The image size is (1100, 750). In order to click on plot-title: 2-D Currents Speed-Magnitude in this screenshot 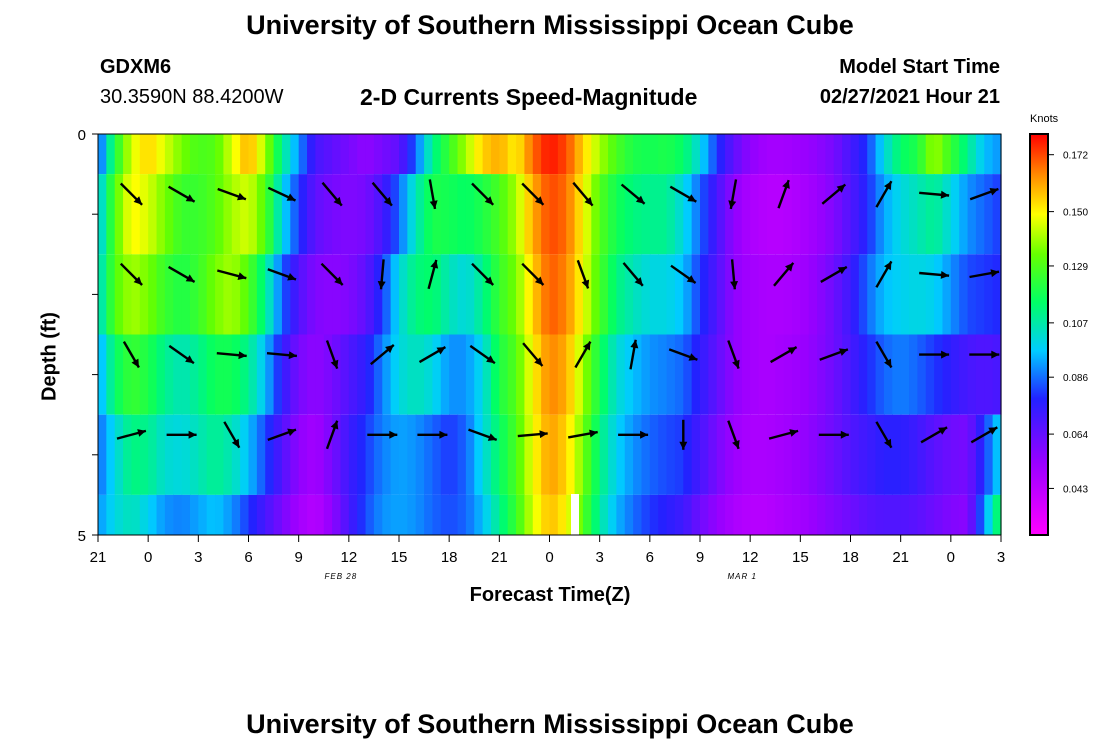, I will do `click(529, 97)`.